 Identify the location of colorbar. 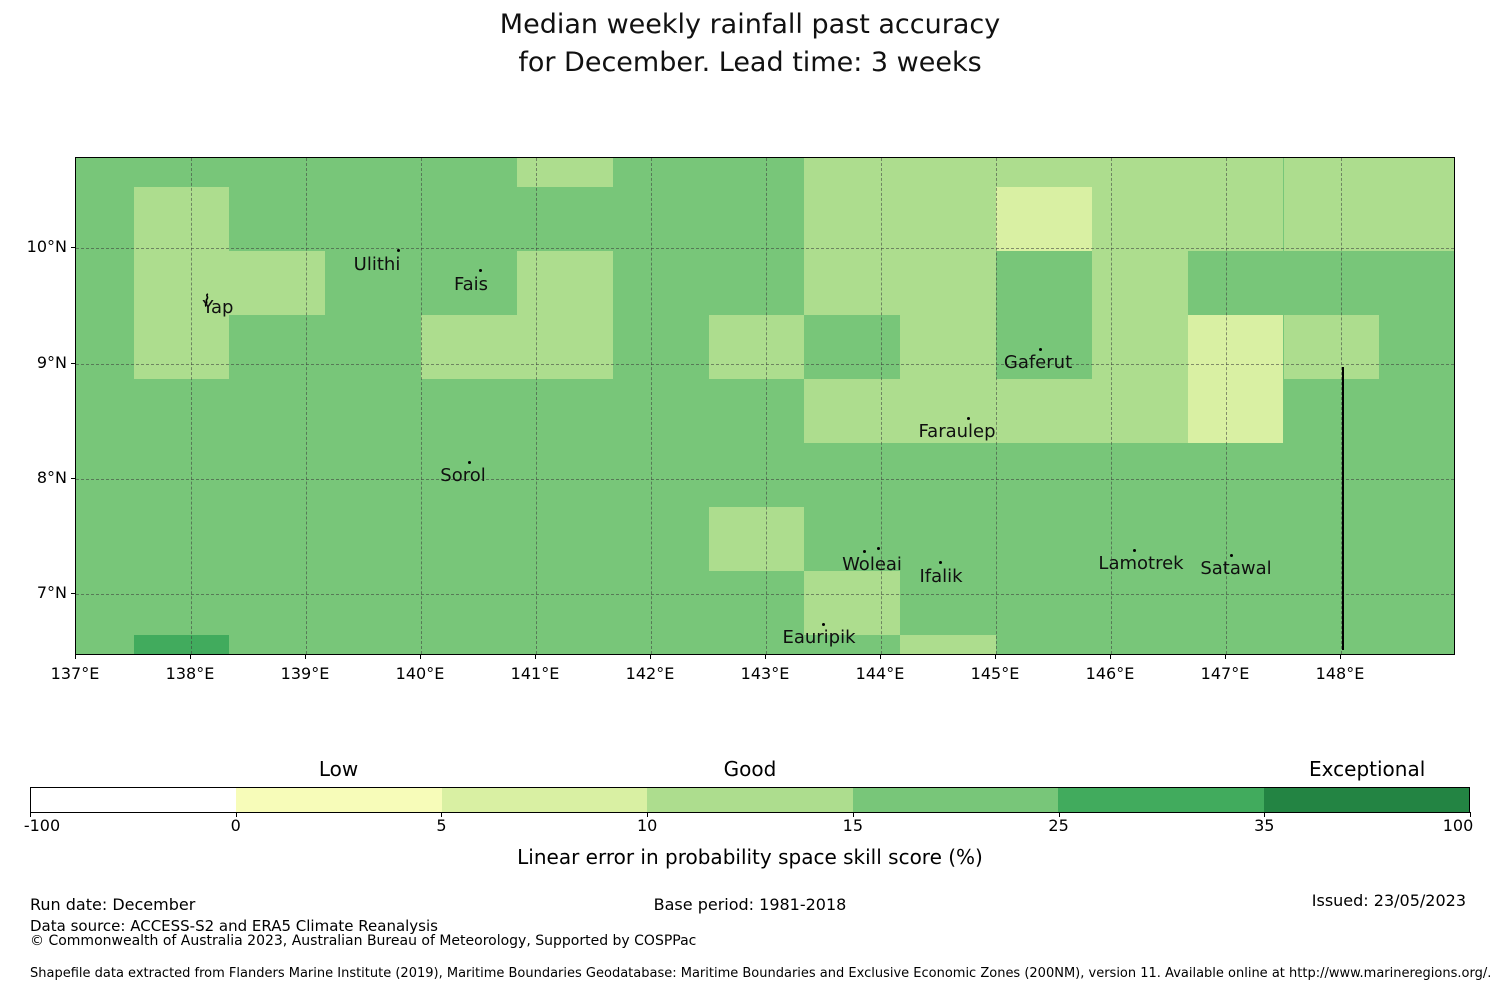
(750, 800).